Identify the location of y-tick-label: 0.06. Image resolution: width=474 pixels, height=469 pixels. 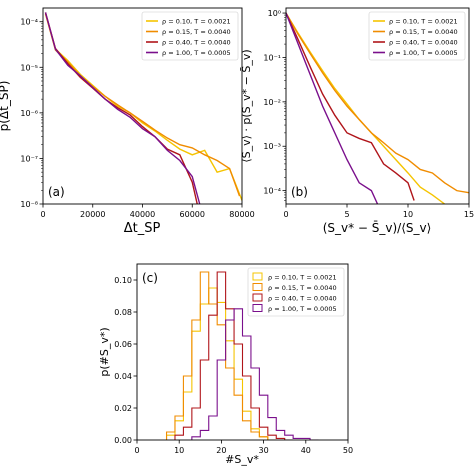
(123, 344).